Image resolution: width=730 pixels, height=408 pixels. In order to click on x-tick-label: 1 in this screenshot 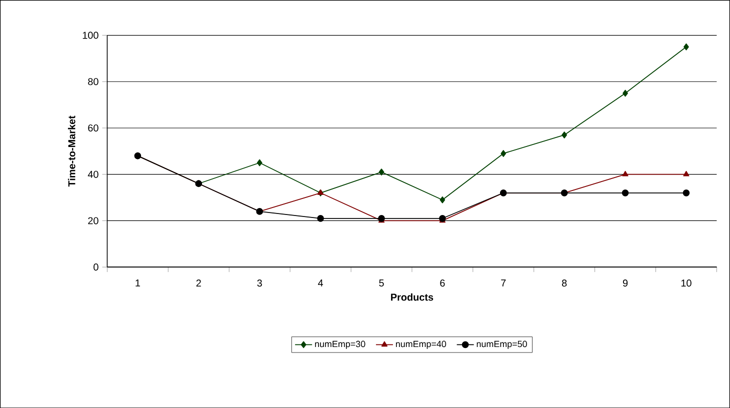, I will do `click(138, 282)`.